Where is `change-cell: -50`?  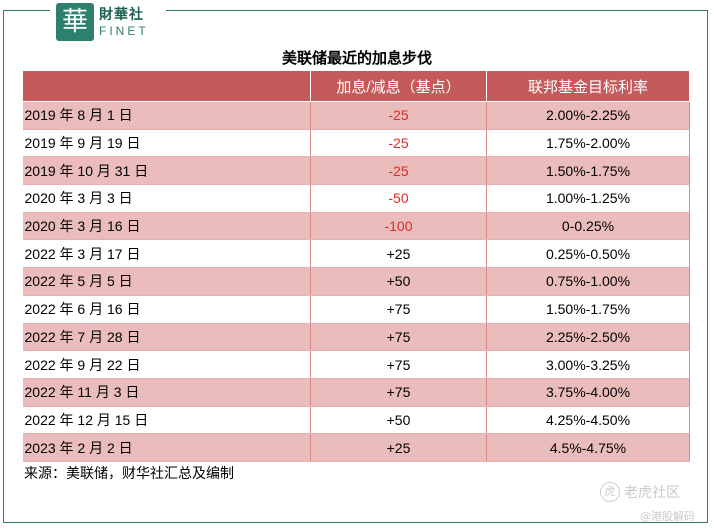
change-cell: -50 is located at coordinates (398, 198).